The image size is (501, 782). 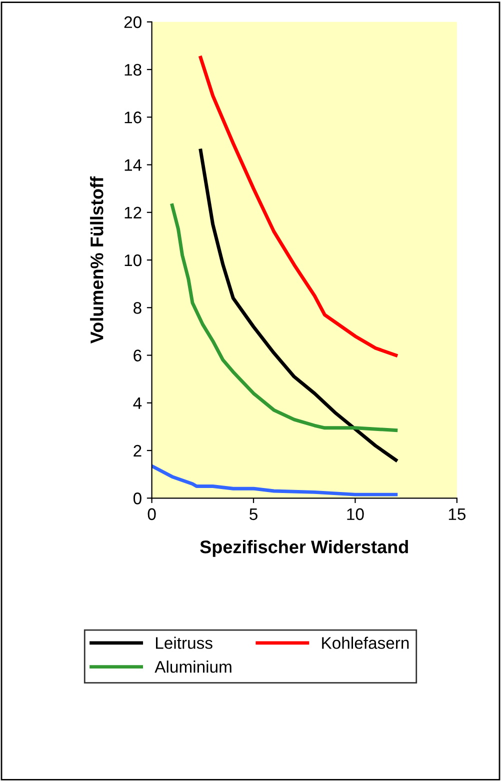 What do you see at coordinates (184, 642) in the screenshot?
I see `legend-label: Leitruss` at bounding box center [184, 642].